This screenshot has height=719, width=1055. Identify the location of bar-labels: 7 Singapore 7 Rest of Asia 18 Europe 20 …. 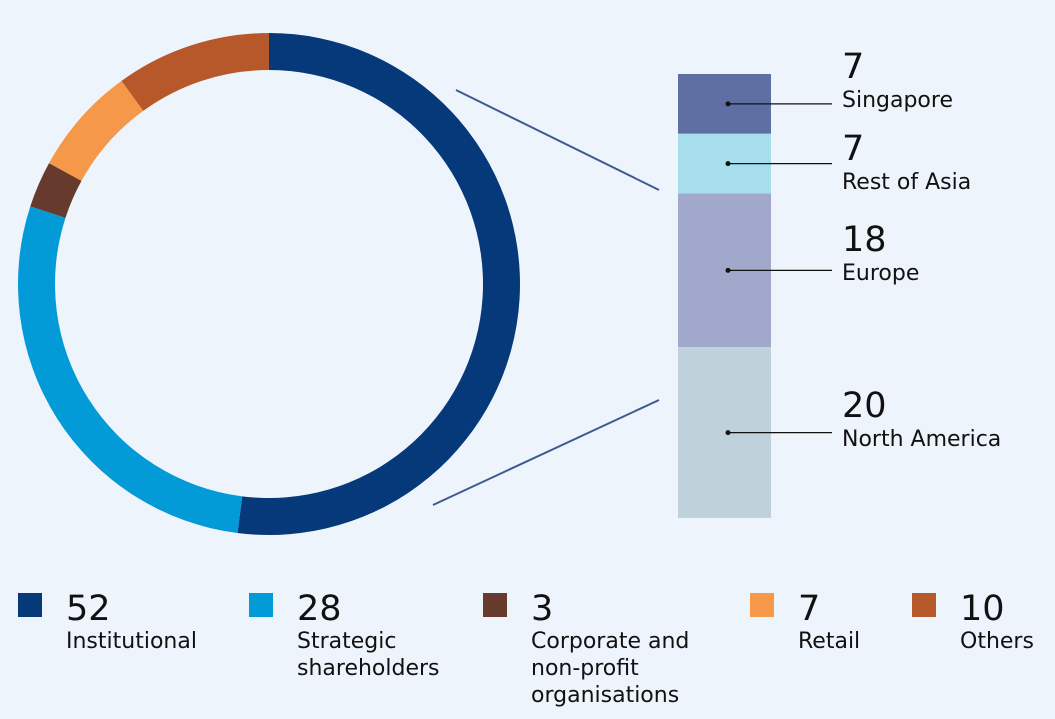
(921, 249).